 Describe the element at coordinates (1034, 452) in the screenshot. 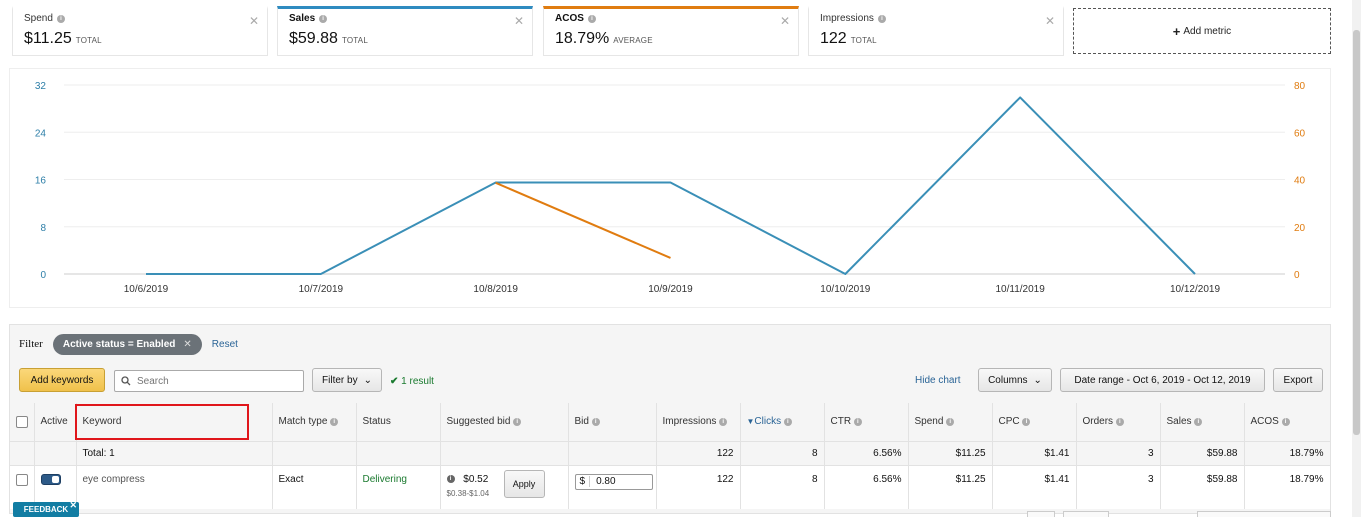

I see `total-cpc: $1.41` at that location.